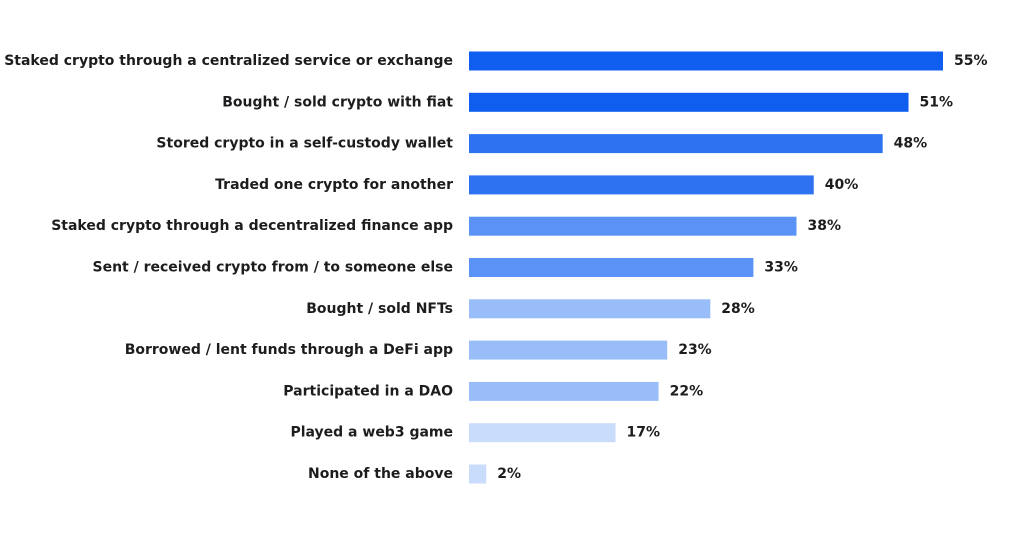 This screenshot has width=1024, height=536. I want to click on category-label: Played a web3 game, so click(371, 433).